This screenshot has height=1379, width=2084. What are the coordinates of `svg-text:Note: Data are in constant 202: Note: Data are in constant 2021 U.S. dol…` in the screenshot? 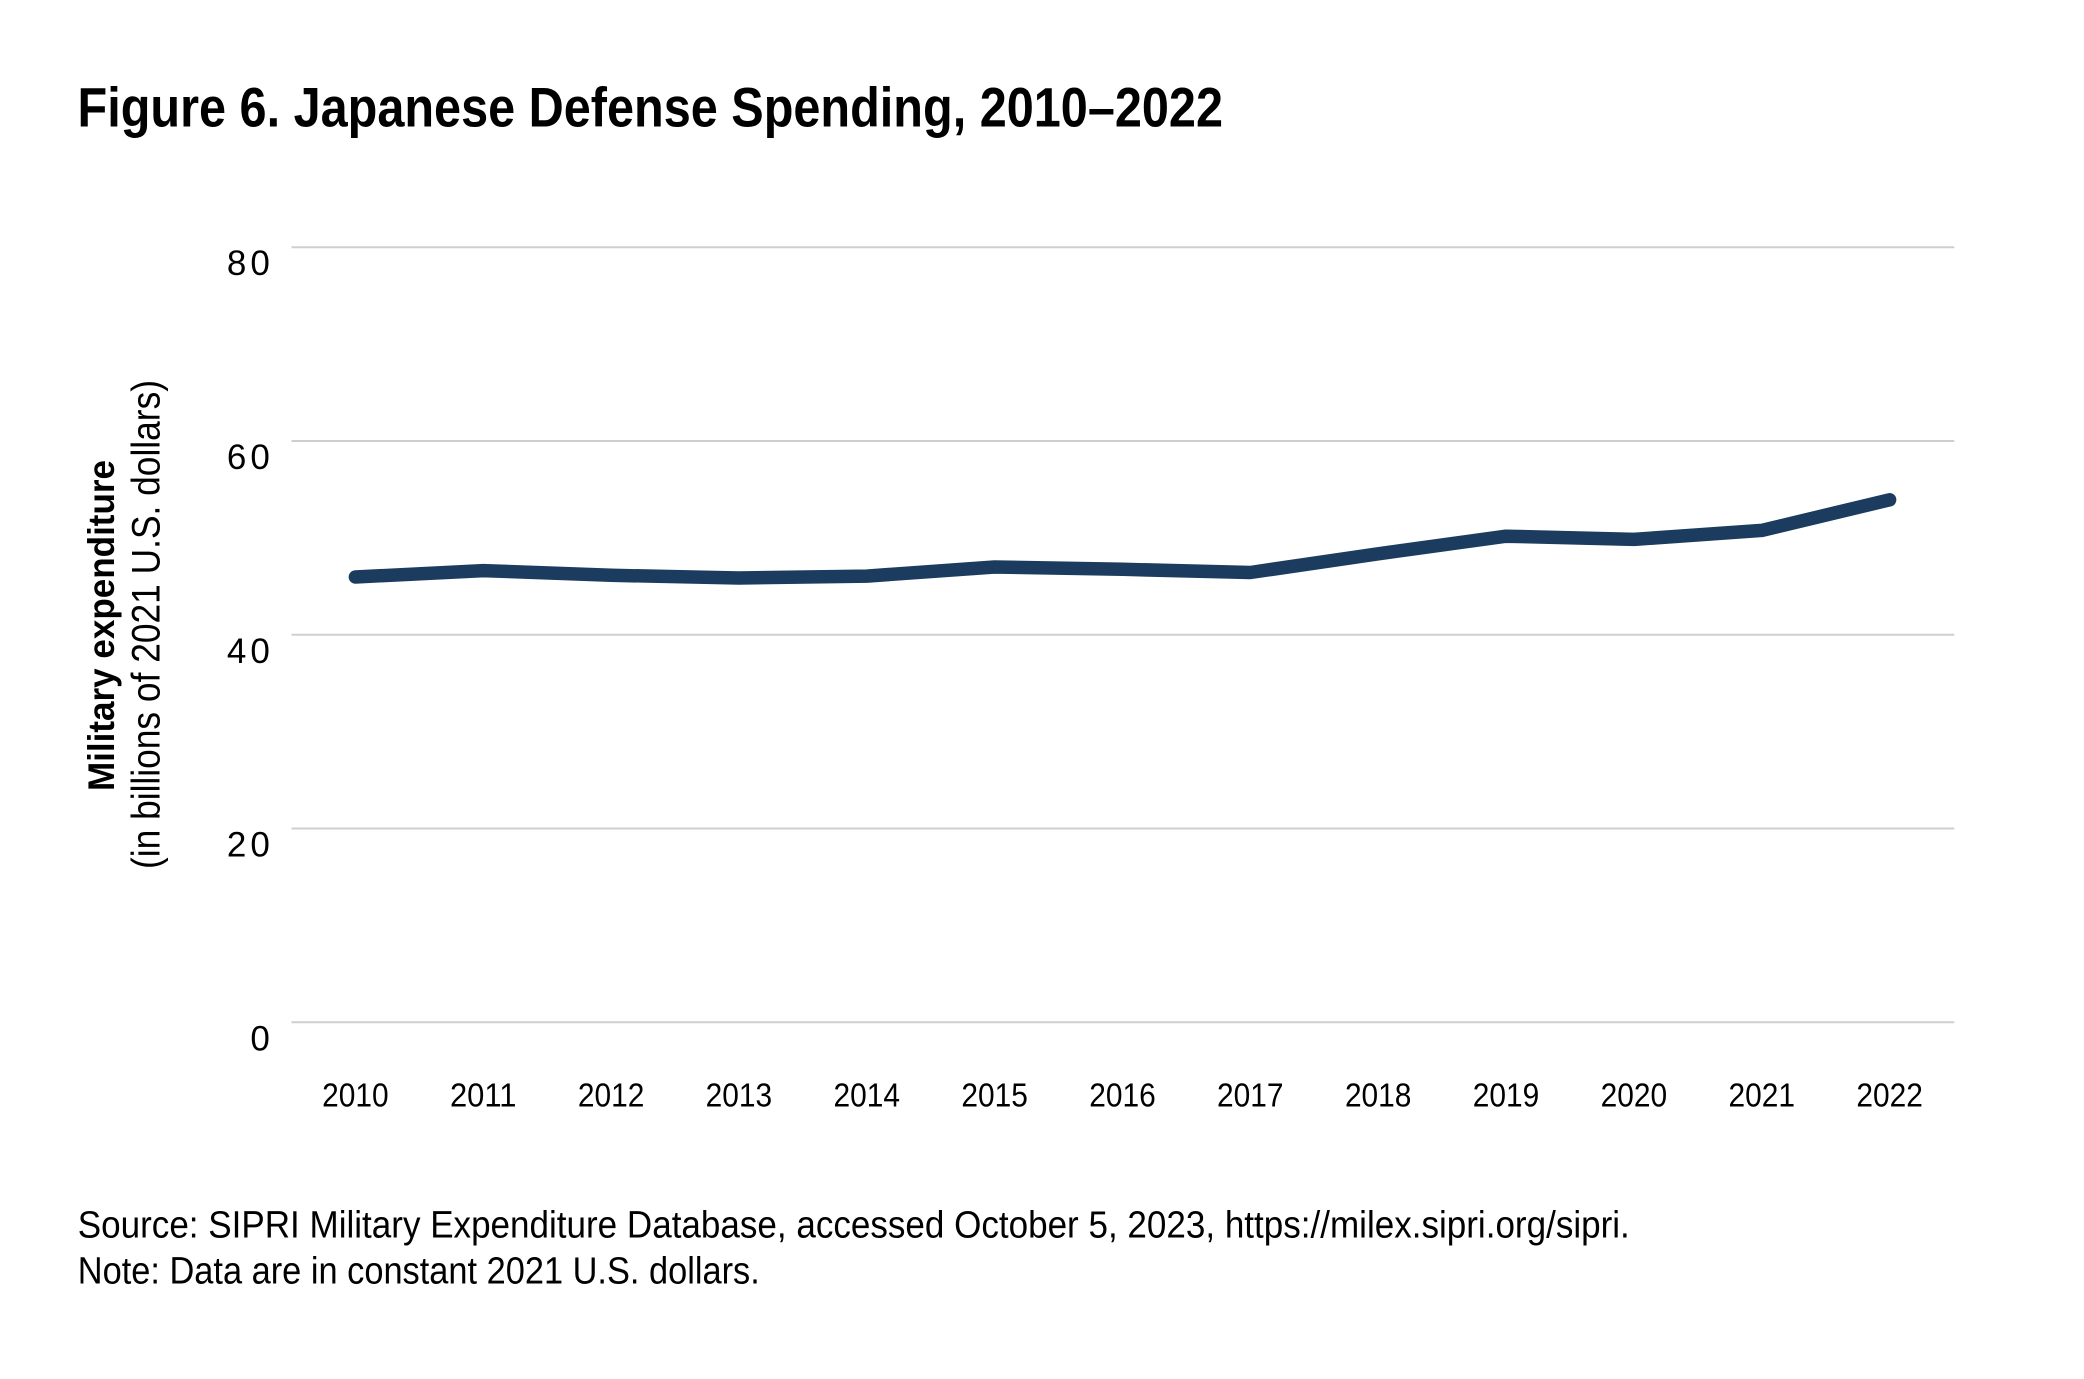 It's located at (419, 1272).